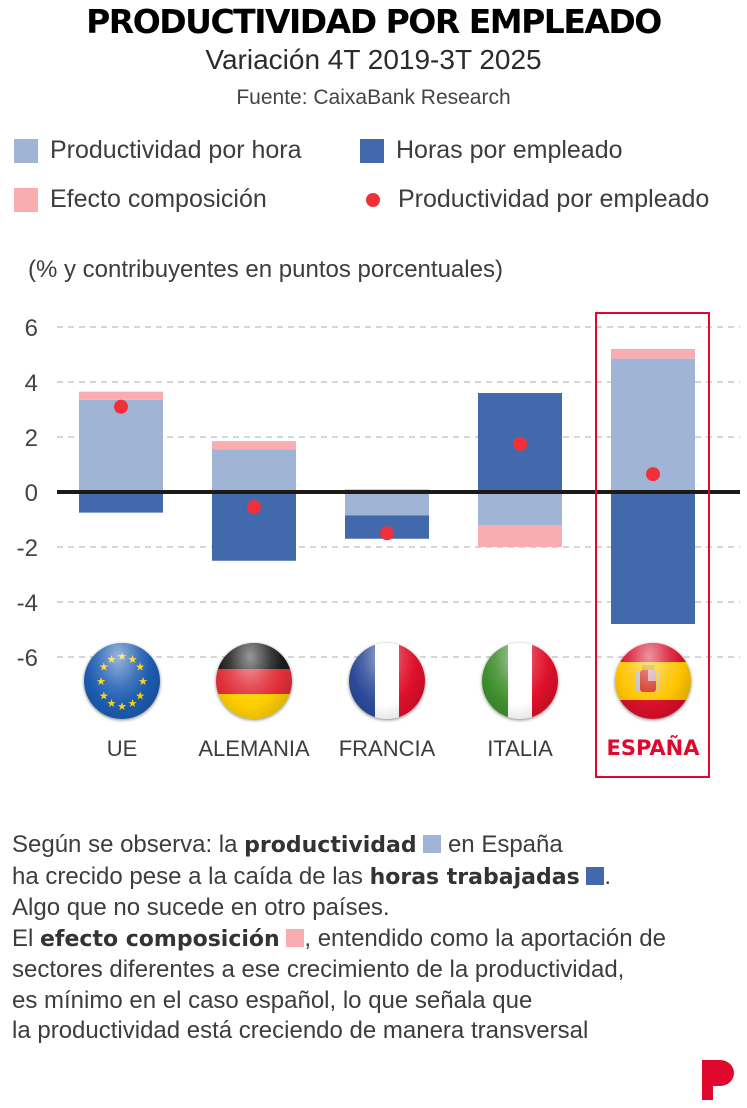  I want to click on x-label-espana: ESPAÑA, so click(653, 748).